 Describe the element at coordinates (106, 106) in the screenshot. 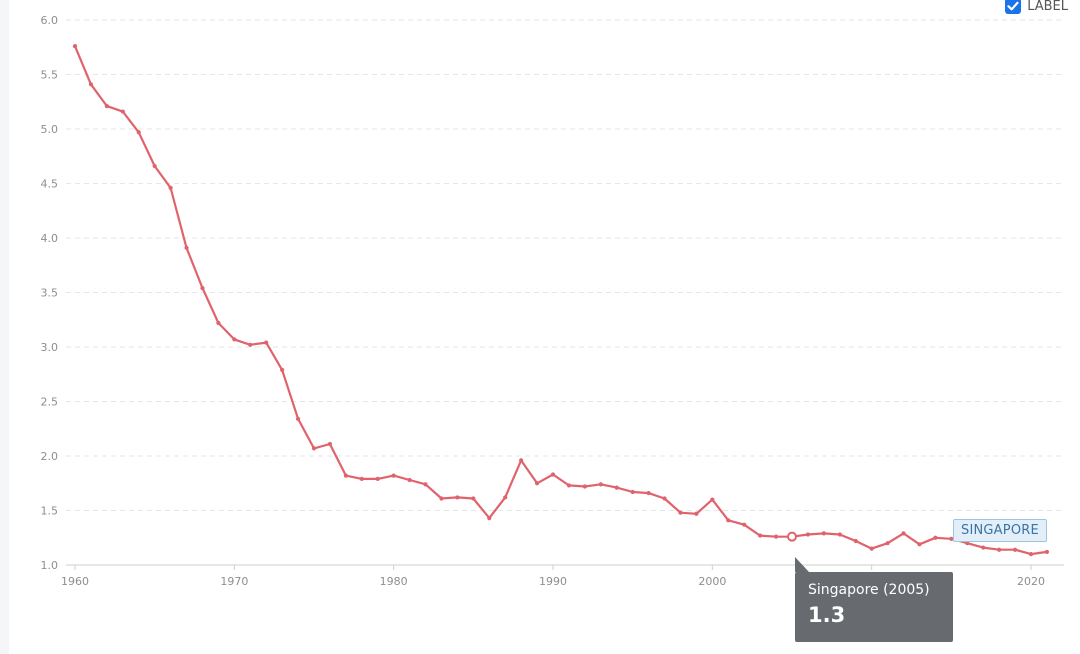

I see `data-point-1962` at that location.